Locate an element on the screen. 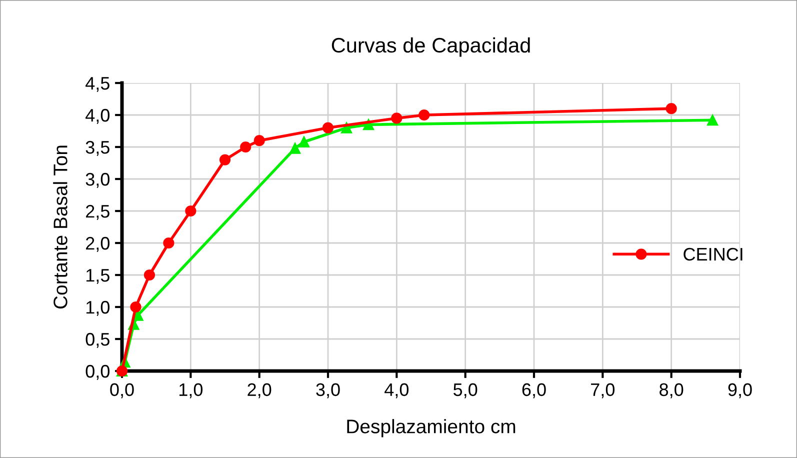 This screenshot has height=458, width=797. x-tick-label: 2,0 is located at coordinates (260, 390).